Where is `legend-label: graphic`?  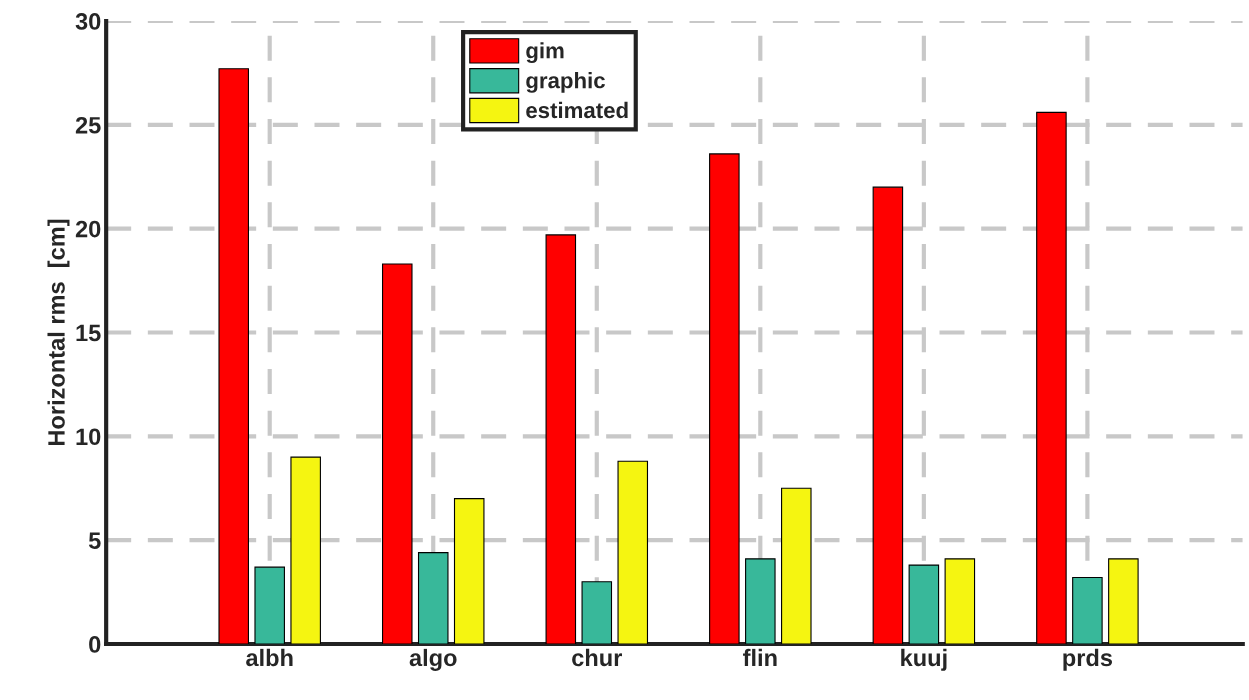
legend-label: graphic is located at coordinates (565, 82).